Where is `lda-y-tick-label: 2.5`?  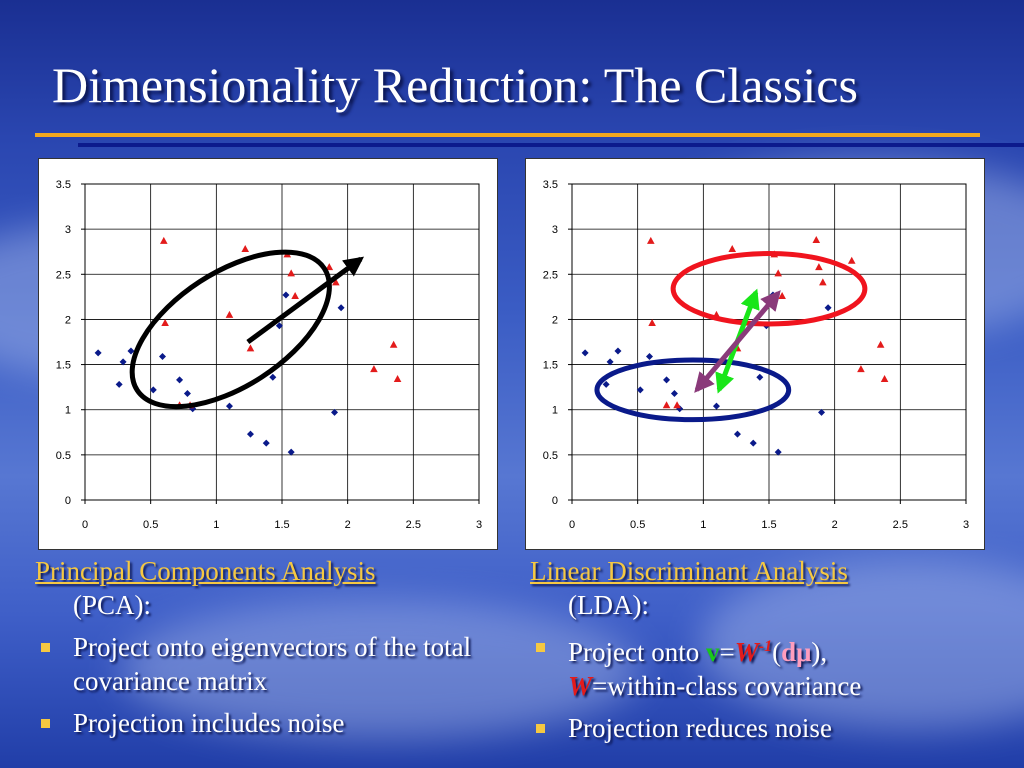 lda-y-tick-label: 2.5 is located at coordinates (550, 275).